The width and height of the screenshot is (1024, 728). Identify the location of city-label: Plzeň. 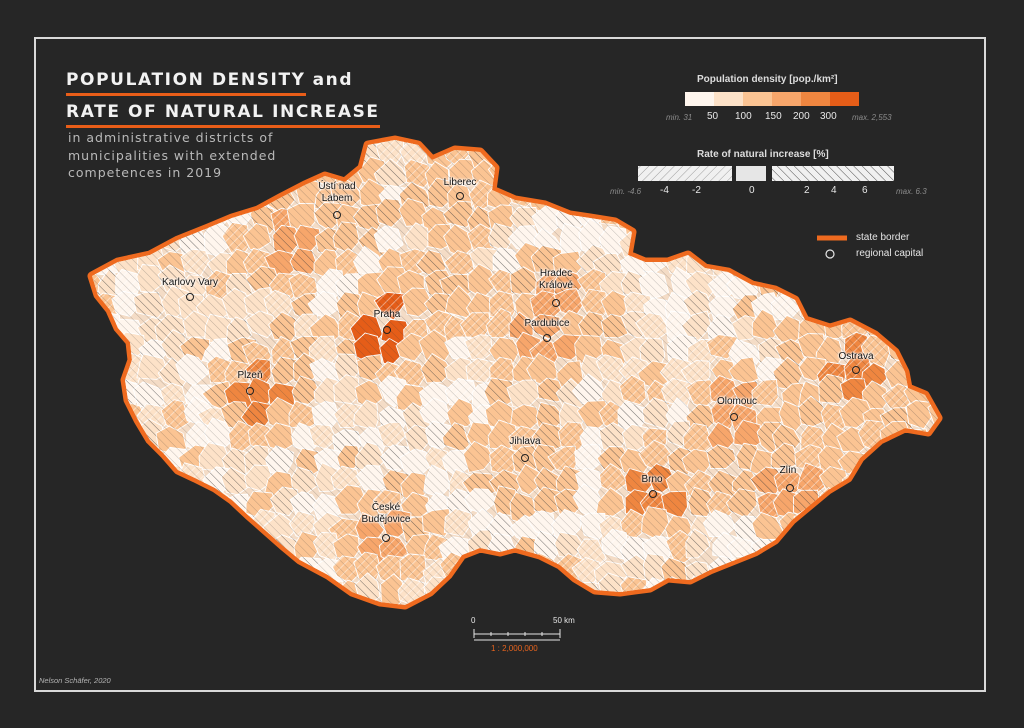
(250, 375).